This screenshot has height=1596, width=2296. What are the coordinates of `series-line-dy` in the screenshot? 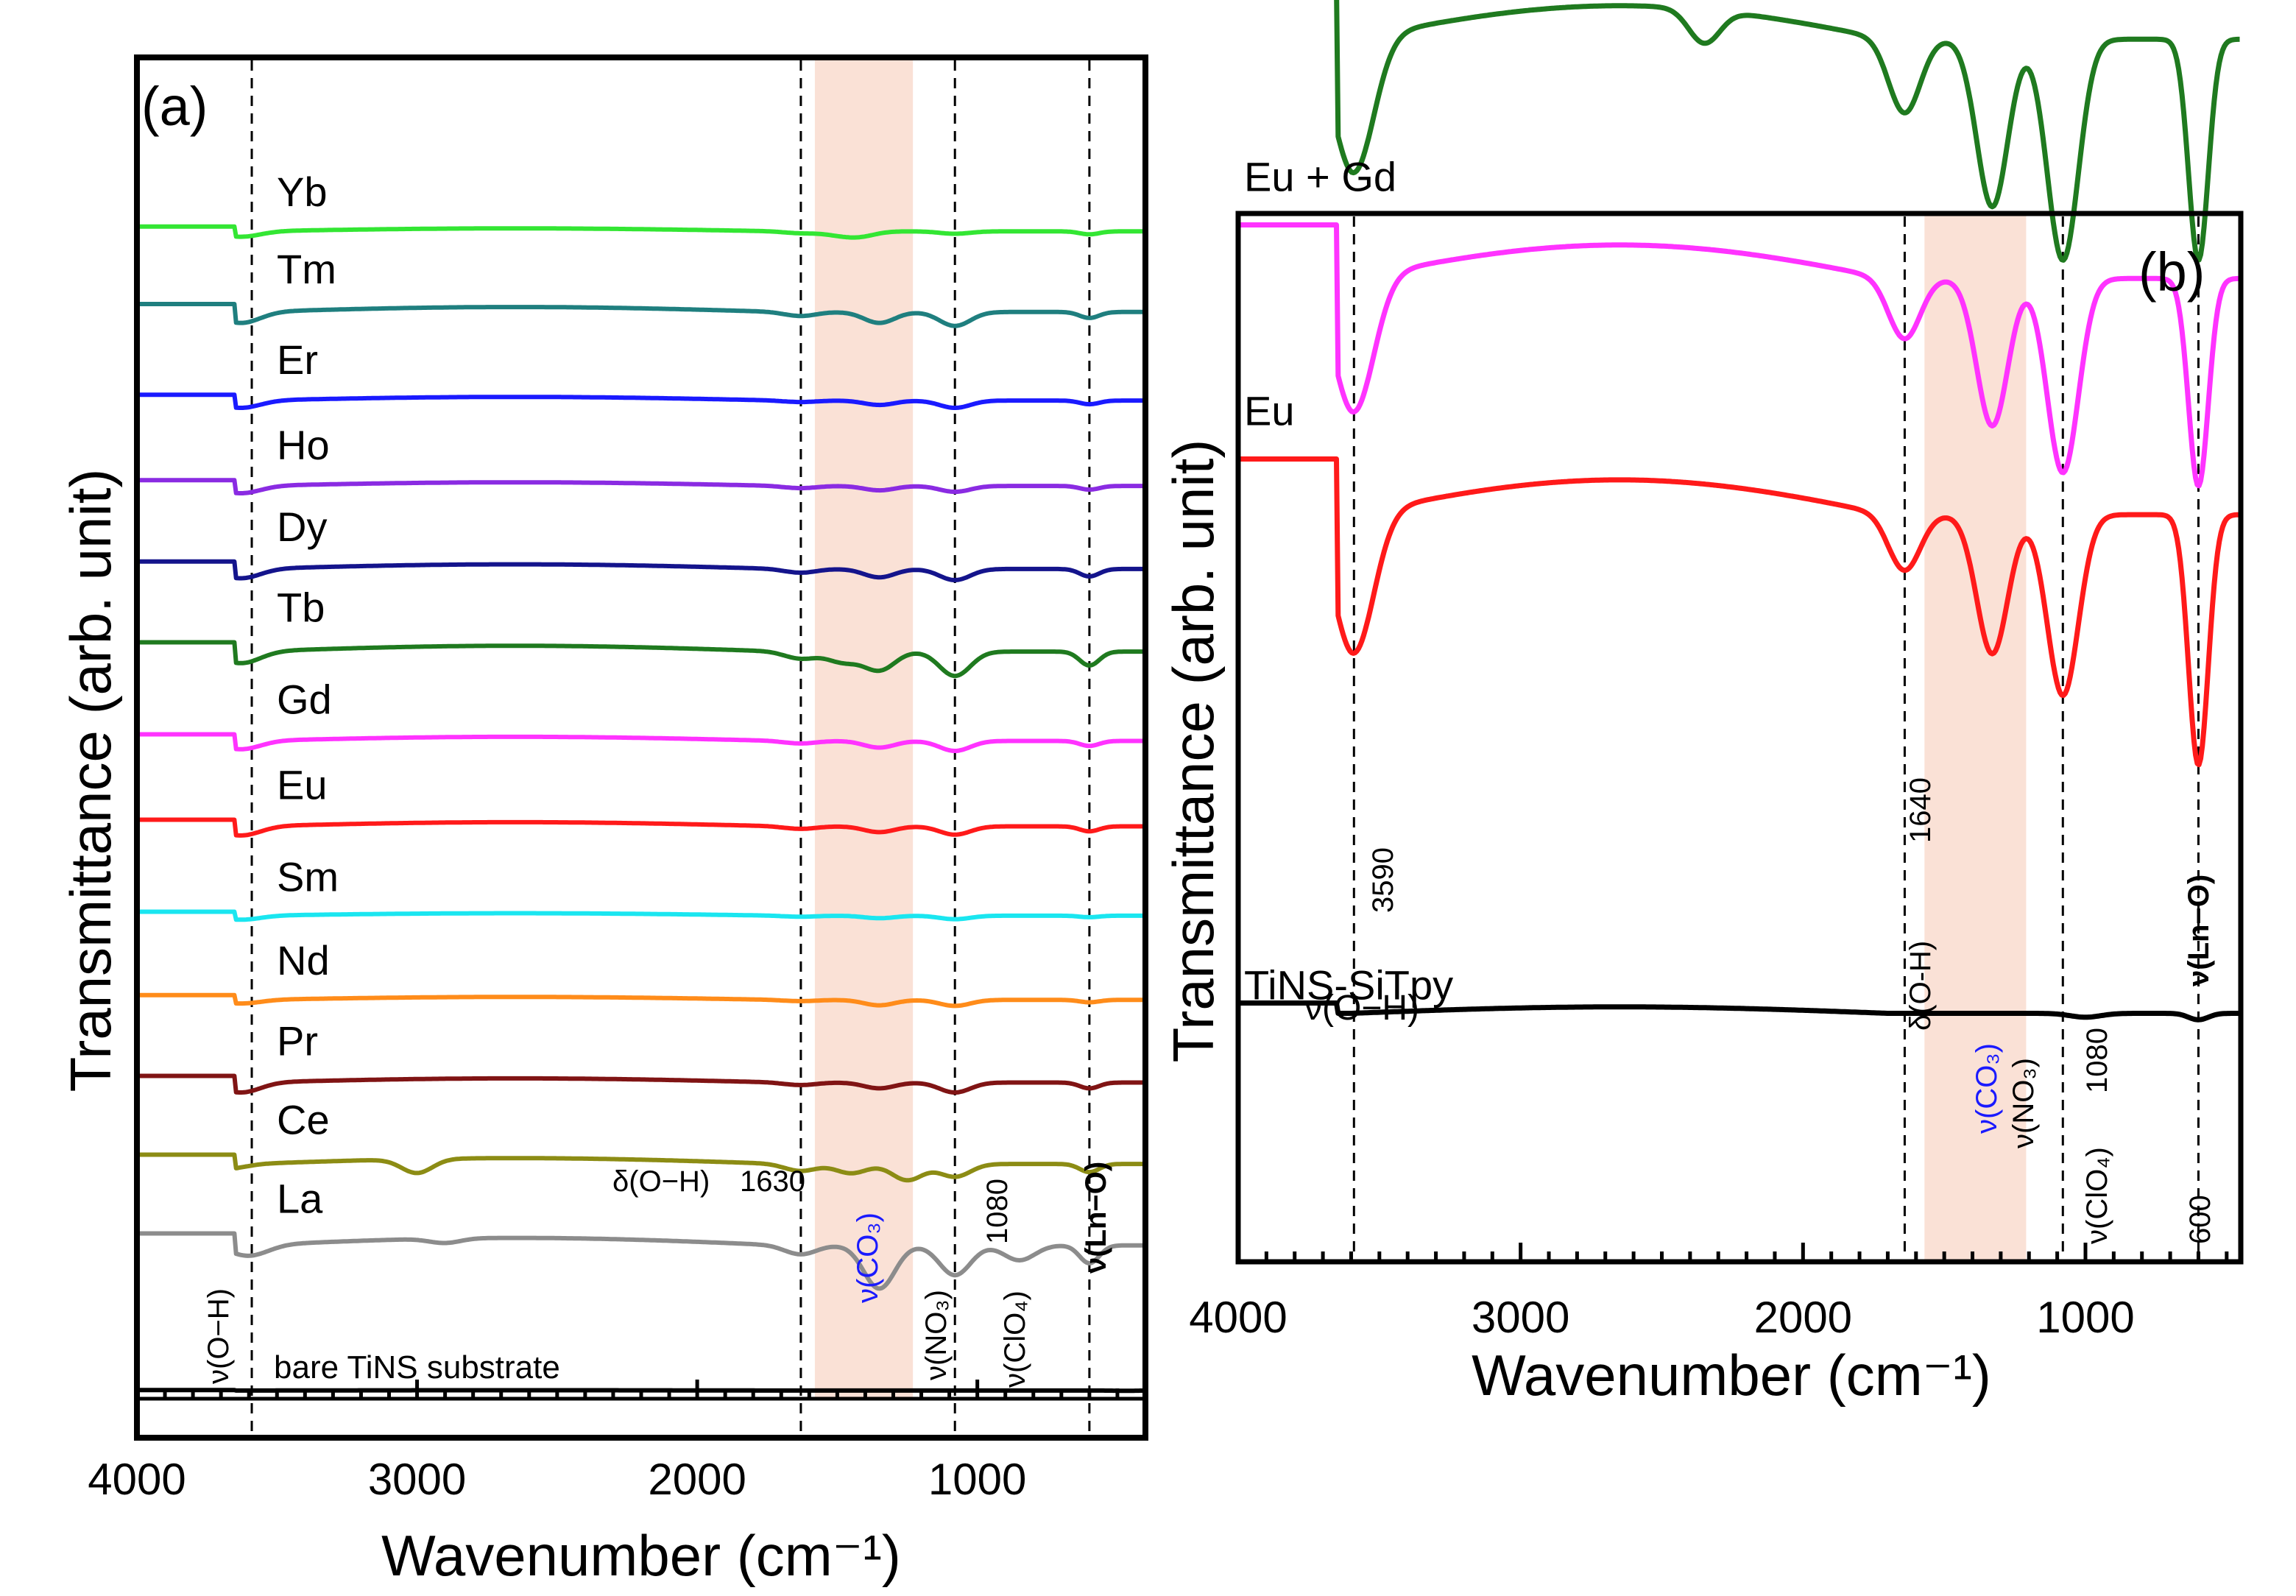 It's located at (641, 571).